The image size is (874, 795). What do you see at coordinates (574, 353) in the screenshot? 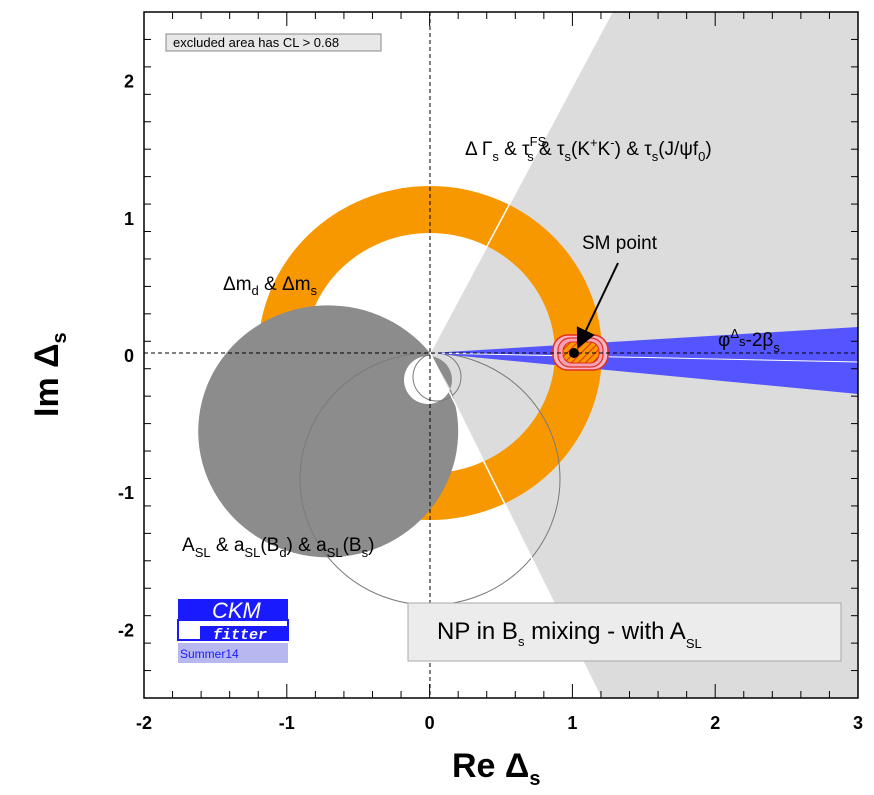
I see `sm-point-marker` at bounding box center [574, 353].